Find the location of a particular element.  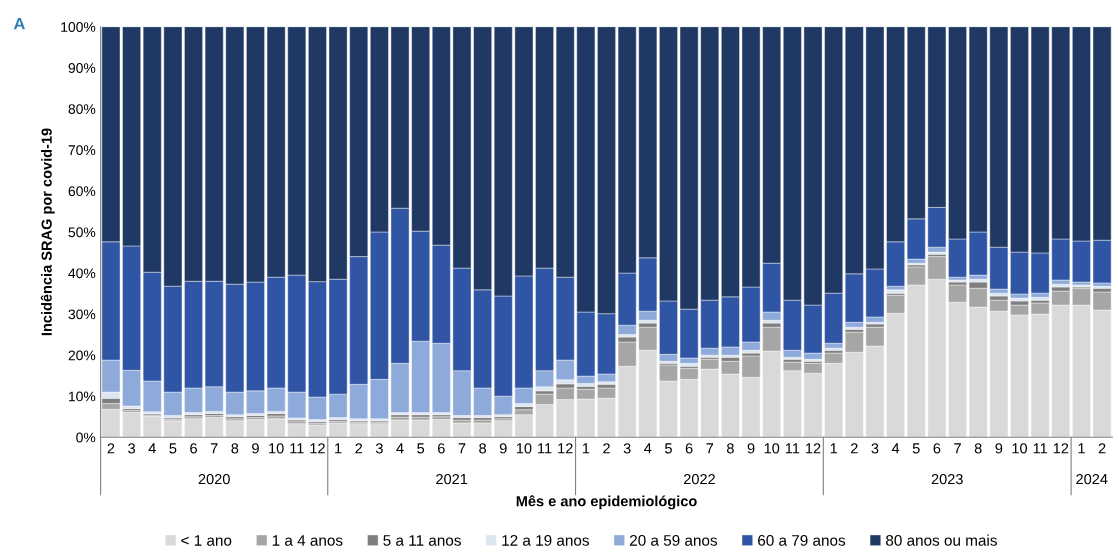

legend-label: 80 anos ou mais is located at coordinates (941, 540).